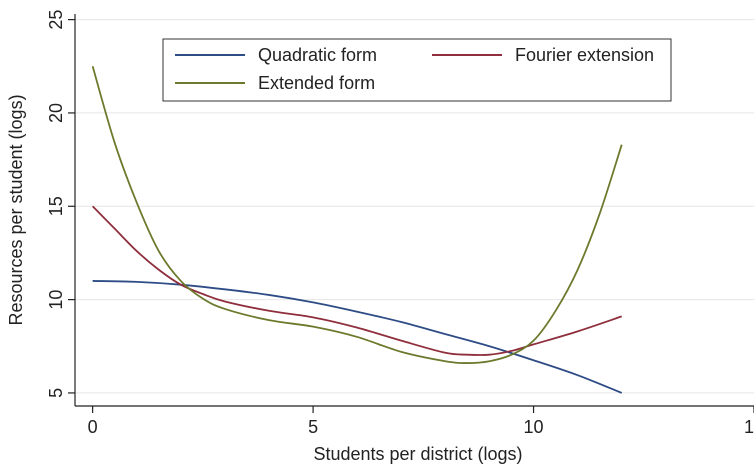  What do you see at coordinates (317, 55) in the screenshot?
I see `legend-label: Quadratic form` at bounding box center [317, 55].